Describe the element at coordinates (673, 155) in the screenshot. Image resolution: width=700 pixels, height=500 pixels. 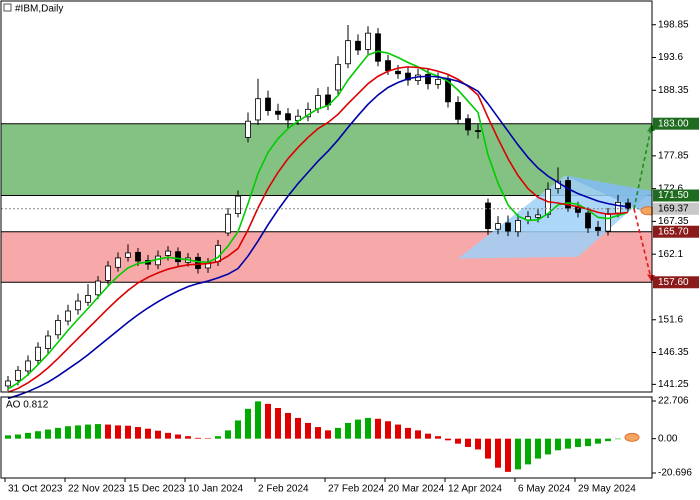
I see `y-tick-label: 177.85` at that location.